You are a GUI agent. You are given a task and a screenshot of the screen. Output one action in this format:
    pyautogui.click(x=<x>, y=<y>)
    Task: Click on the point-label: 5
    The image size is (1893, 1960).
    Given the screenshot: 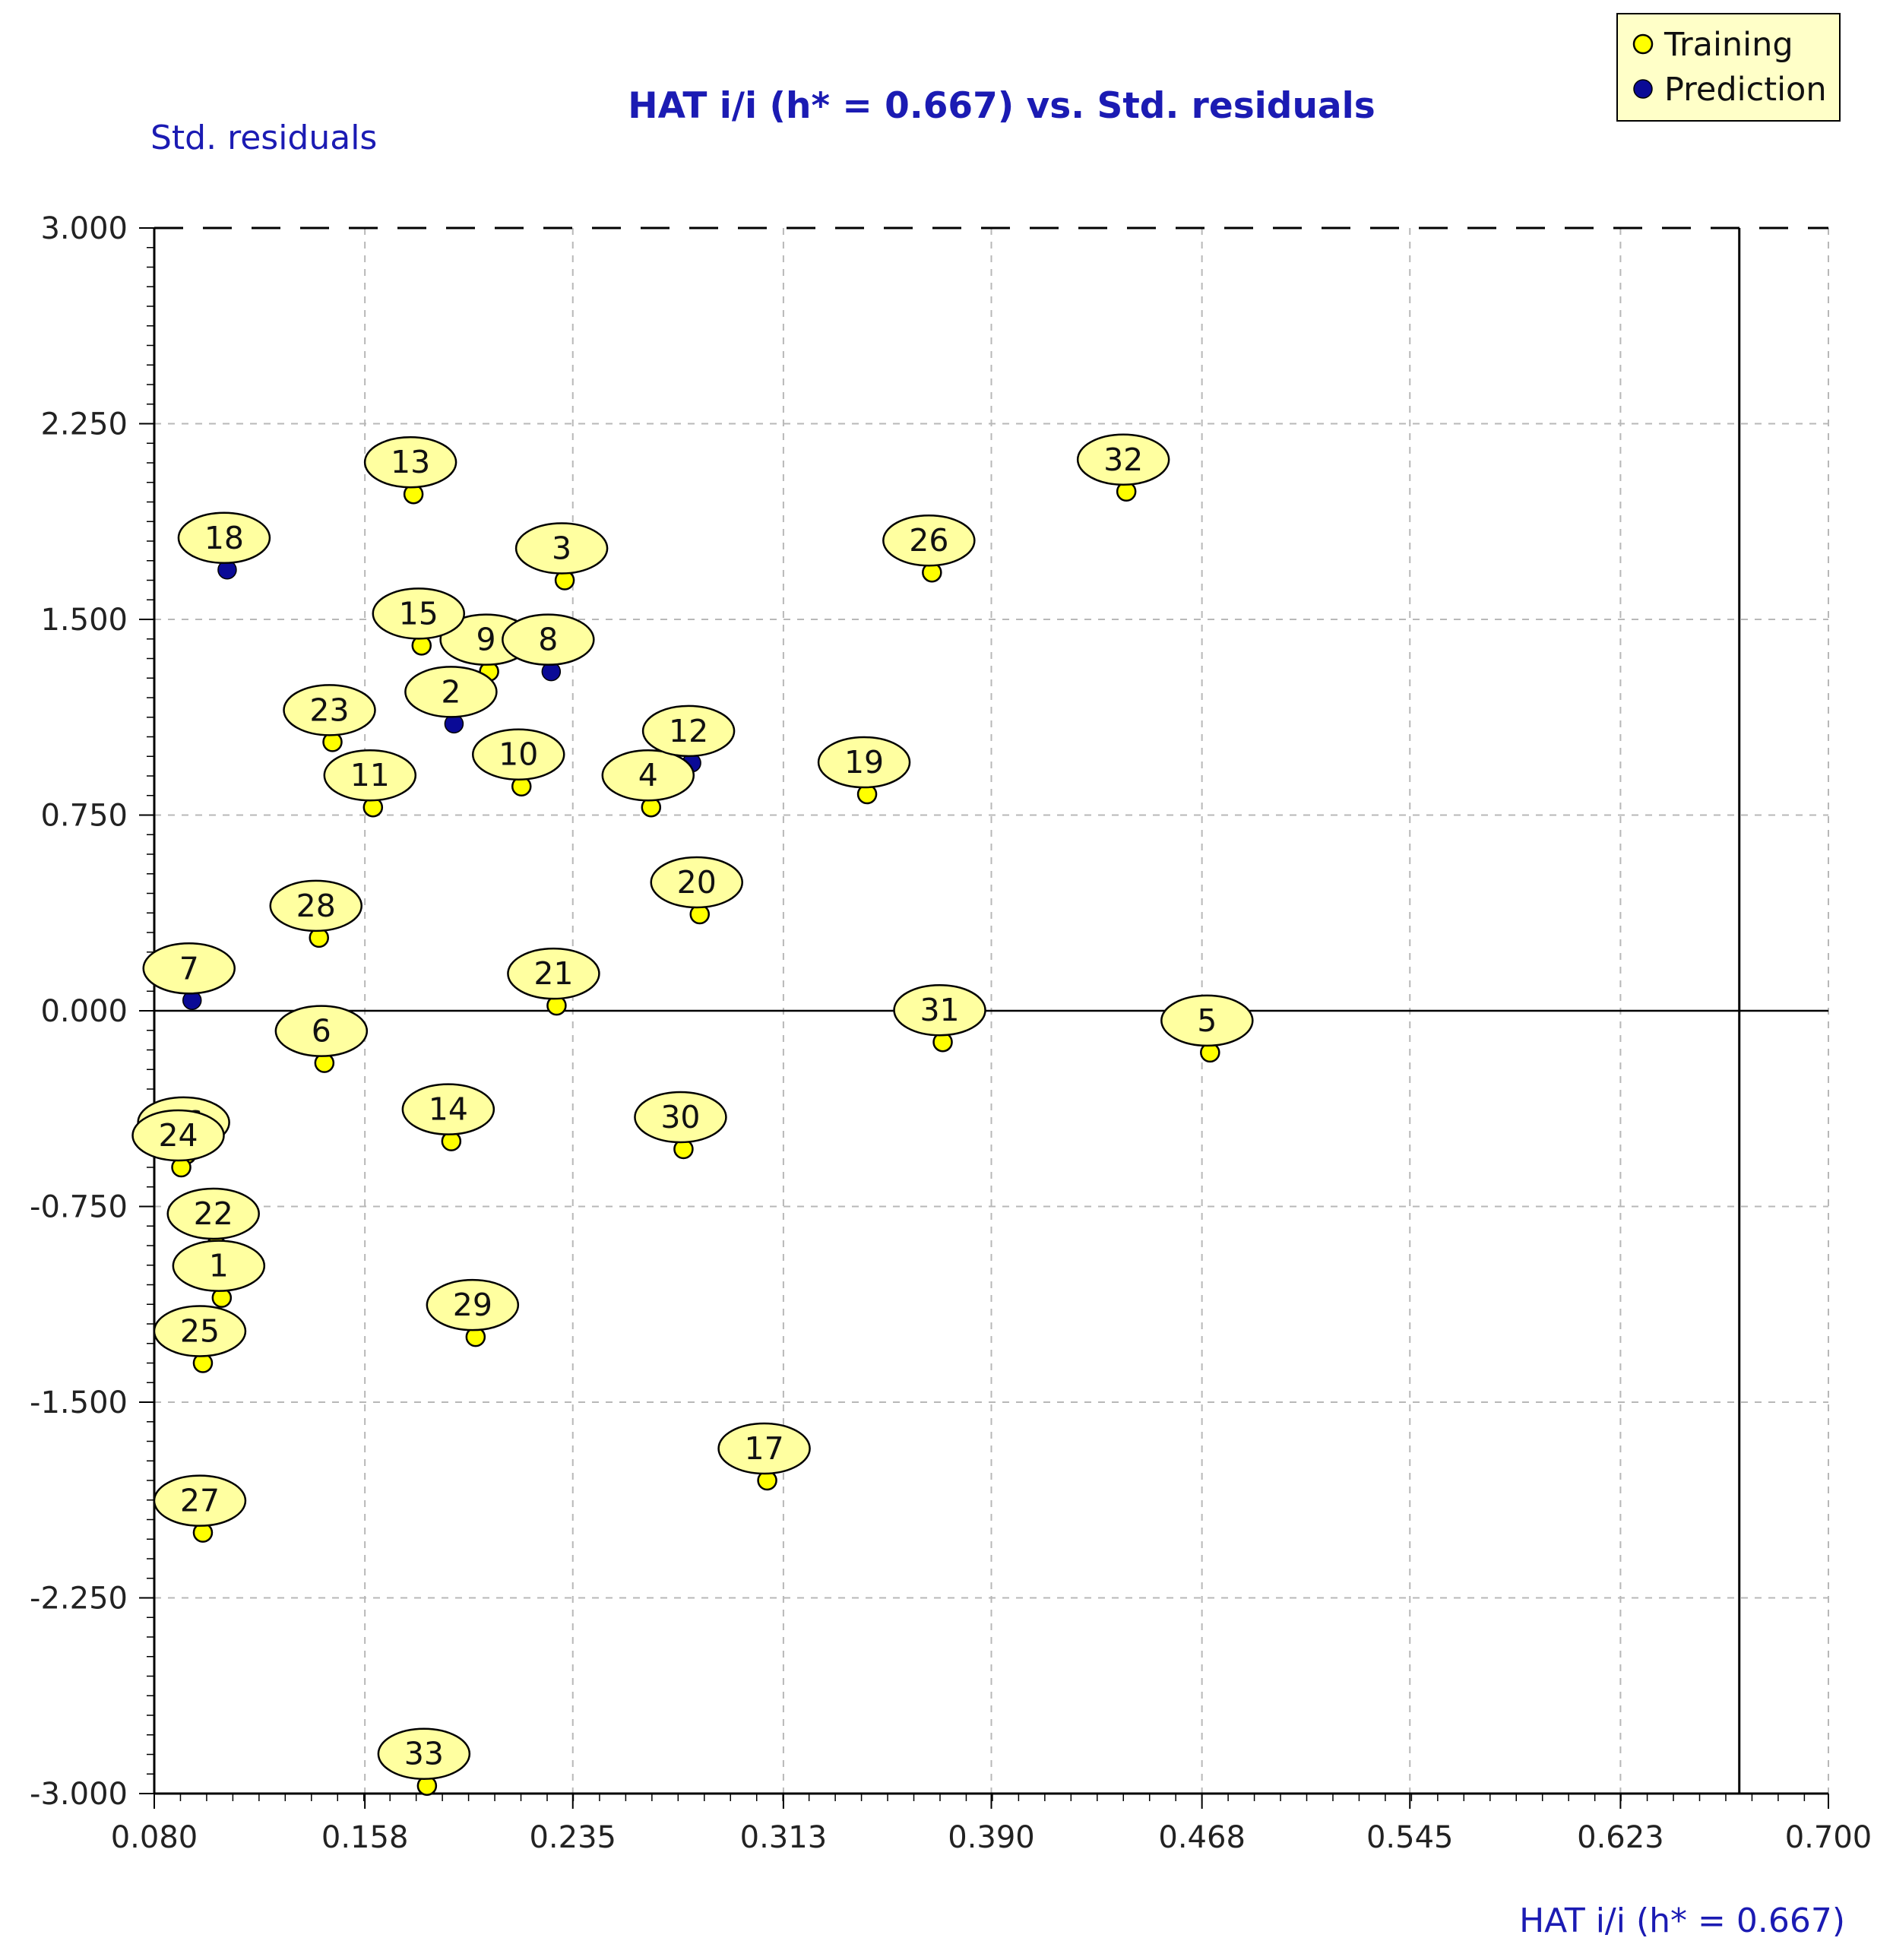 What is the action you would take?
    pyautogui.click(x=1207, y=1020)
    